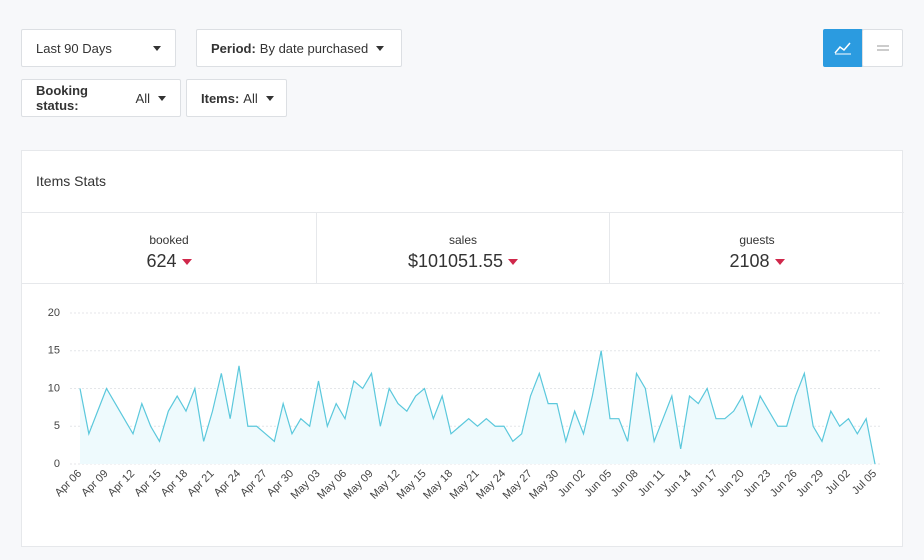  Describe the element at coordinates (810, 484) in the screenshot. I see `x-tick-label: Jun 29` at that location.